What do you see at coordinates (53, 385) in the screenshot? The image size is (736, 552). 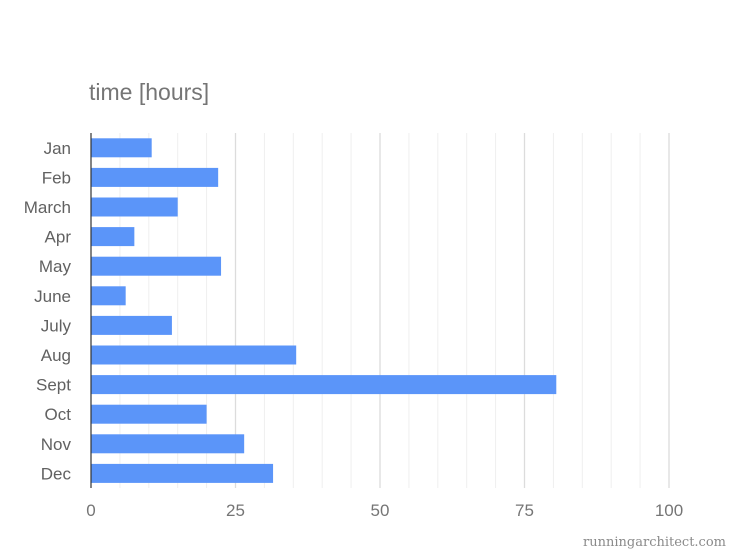 I see `category-label: Sept` at bounding box center [53, 385].